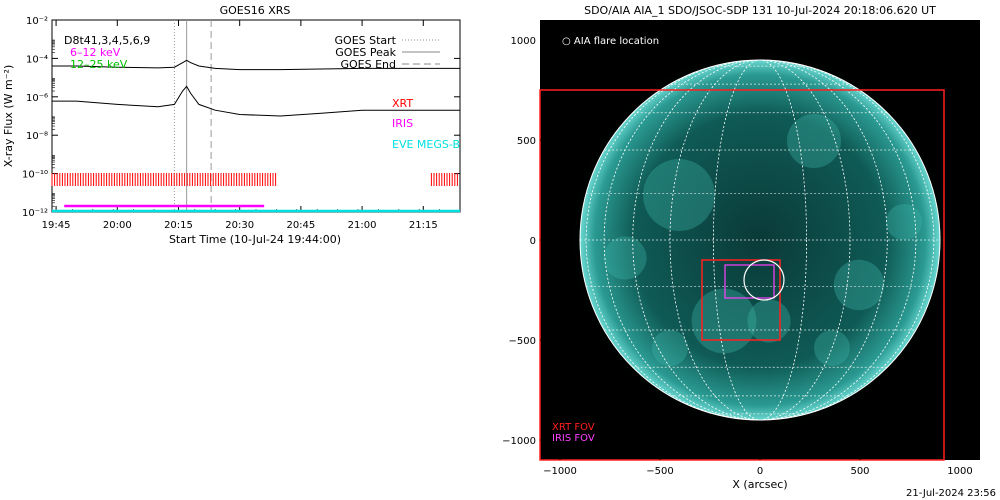 The image size is (1000, 500). I want to click on legend-goes-end: GOES End, so click(368, 64).